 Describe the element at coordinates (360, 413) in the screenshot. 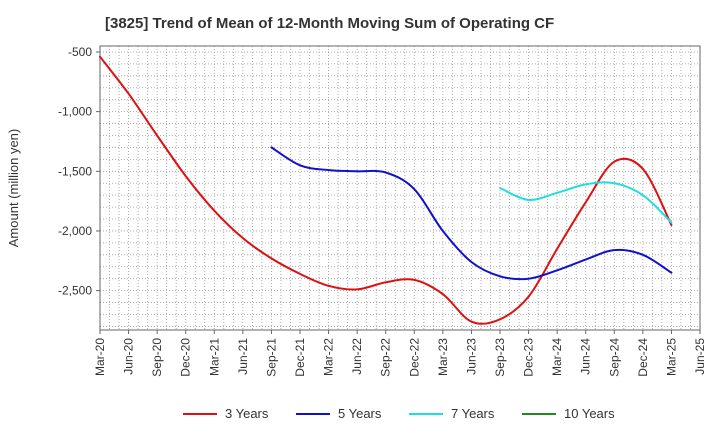

I see `legend-label-5-years: 5 Years` at that location.